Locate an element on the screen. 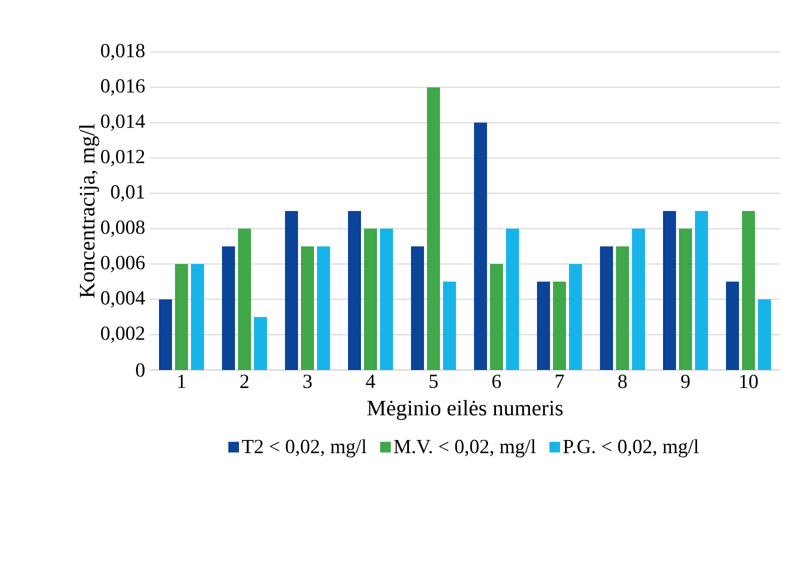  y-tick-label: 0,008 is located at coordinates (123, 228).